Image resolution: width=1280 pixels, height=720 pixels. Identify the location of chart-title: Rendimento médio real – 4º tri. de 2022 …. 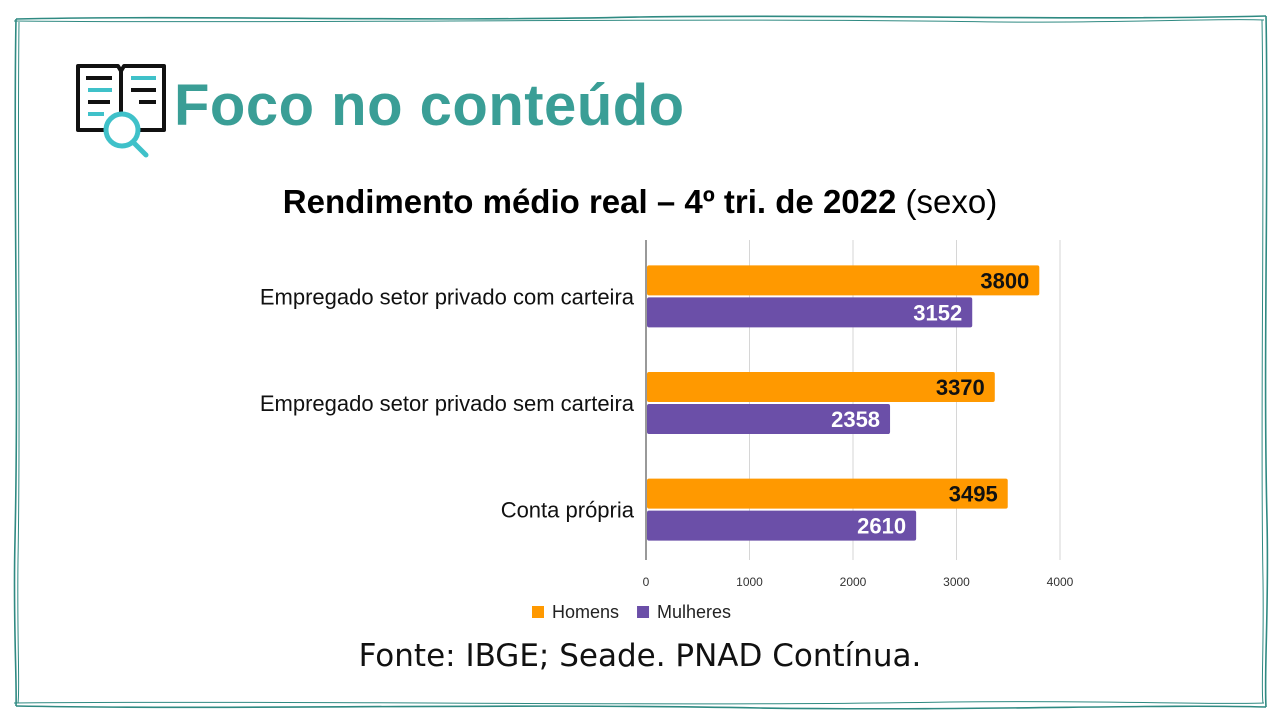
(640, 202).